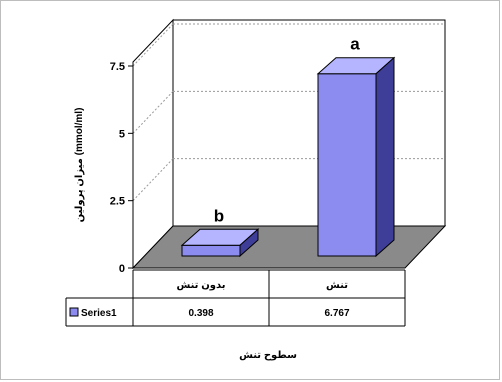 The width and height of the screenshot is (502, 382). I want to click on data-table: بدون تنش تنش Series1 0.398 6.767, so click(235, 298).